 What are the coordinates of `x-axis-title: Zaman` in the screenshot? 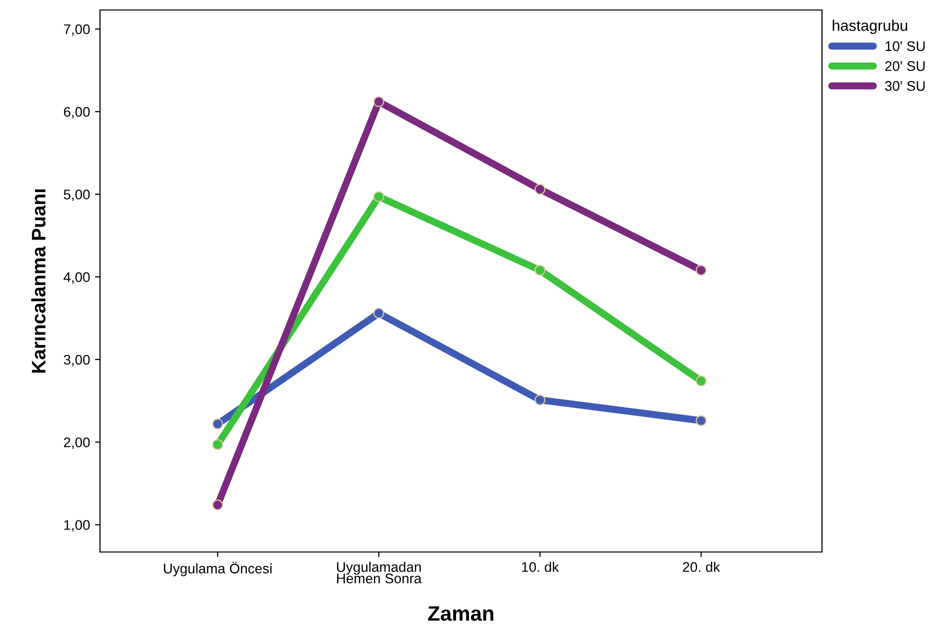 It's located at (461, 613).